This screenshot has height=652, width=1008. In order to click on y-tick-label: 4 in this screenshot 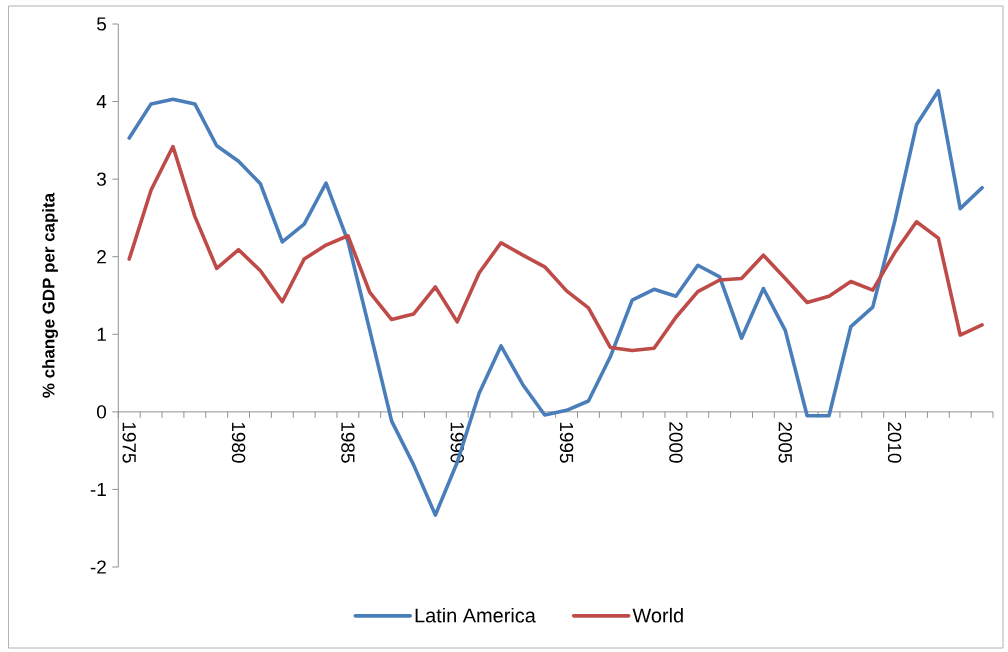, I will do `click(101, 102)`.